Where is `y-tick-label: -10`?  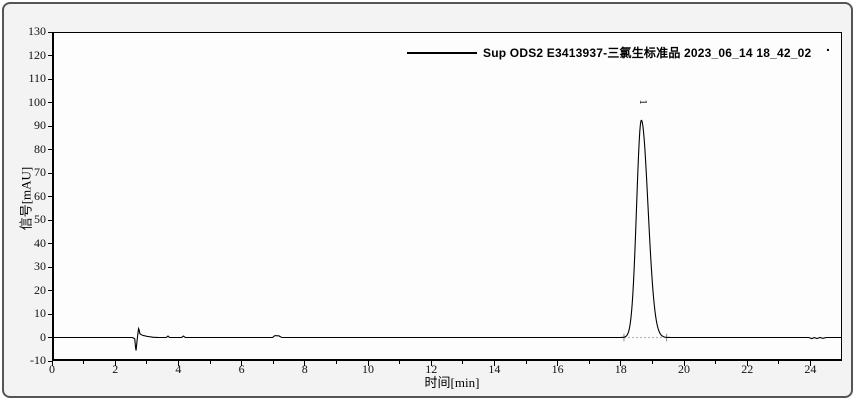 y-tick-label: -10 is located at coordinates (38, 360).